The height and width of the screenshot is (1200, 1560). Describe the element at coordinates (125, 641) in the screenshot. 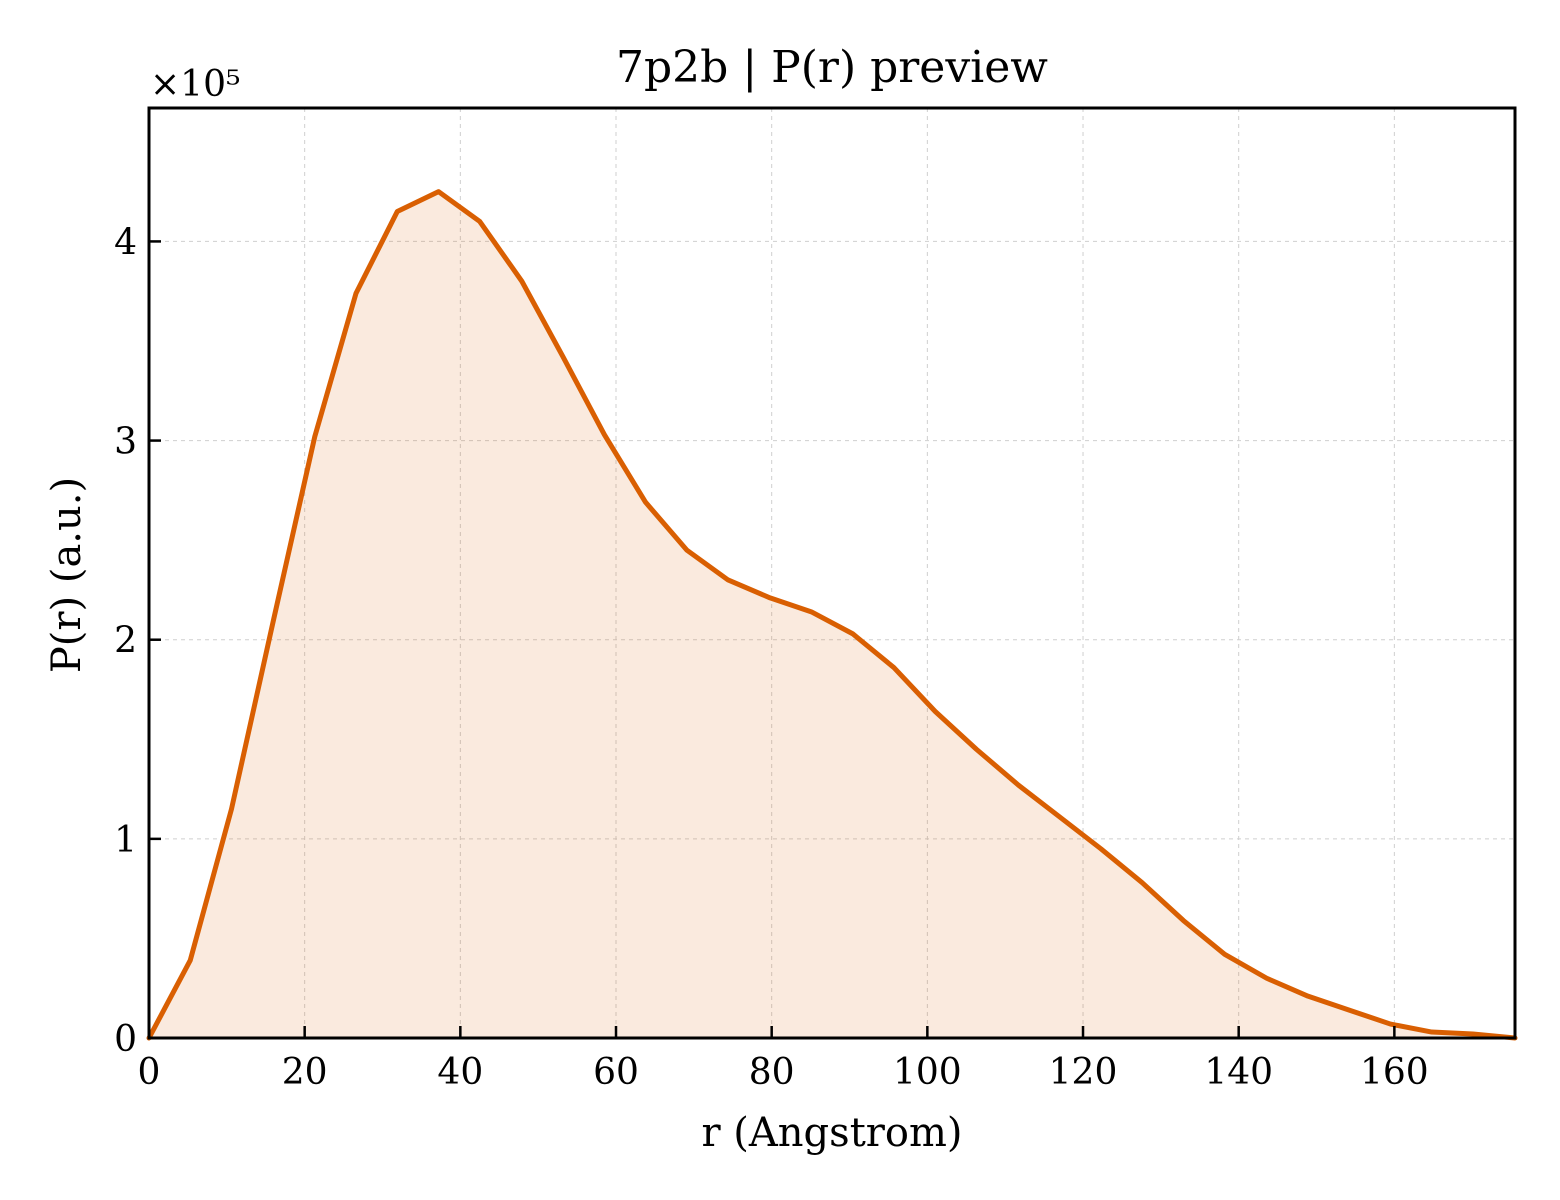

I see `y-tick-label: 2` at that location.